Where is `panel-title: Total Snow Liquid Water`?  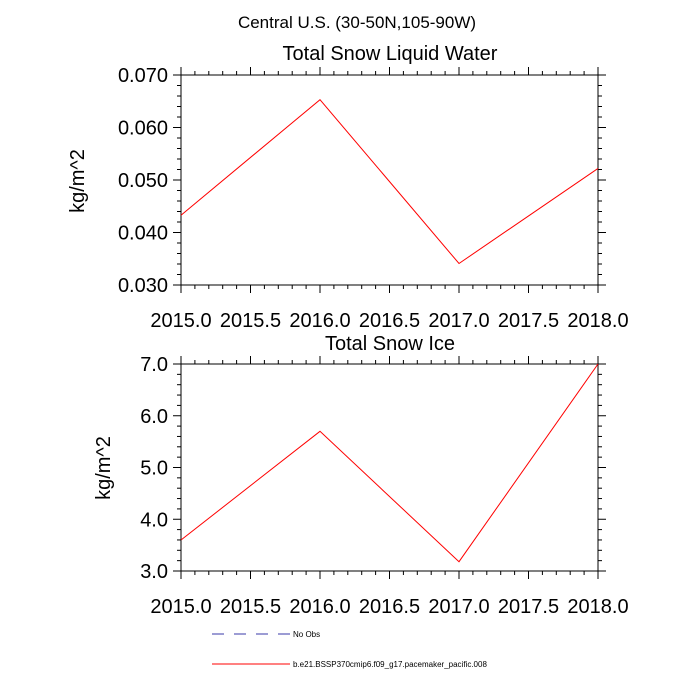
panel-title: Total Snow Liquid Water is located at coordinates (390, 54).